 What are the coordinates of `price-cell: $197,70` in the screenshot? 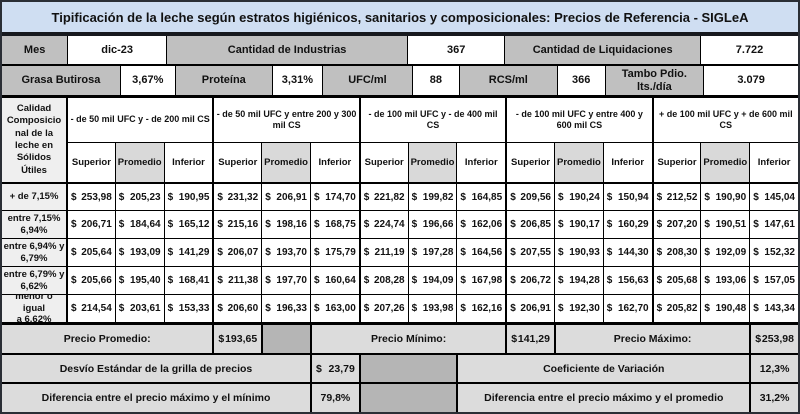 It's located at (285, 280).